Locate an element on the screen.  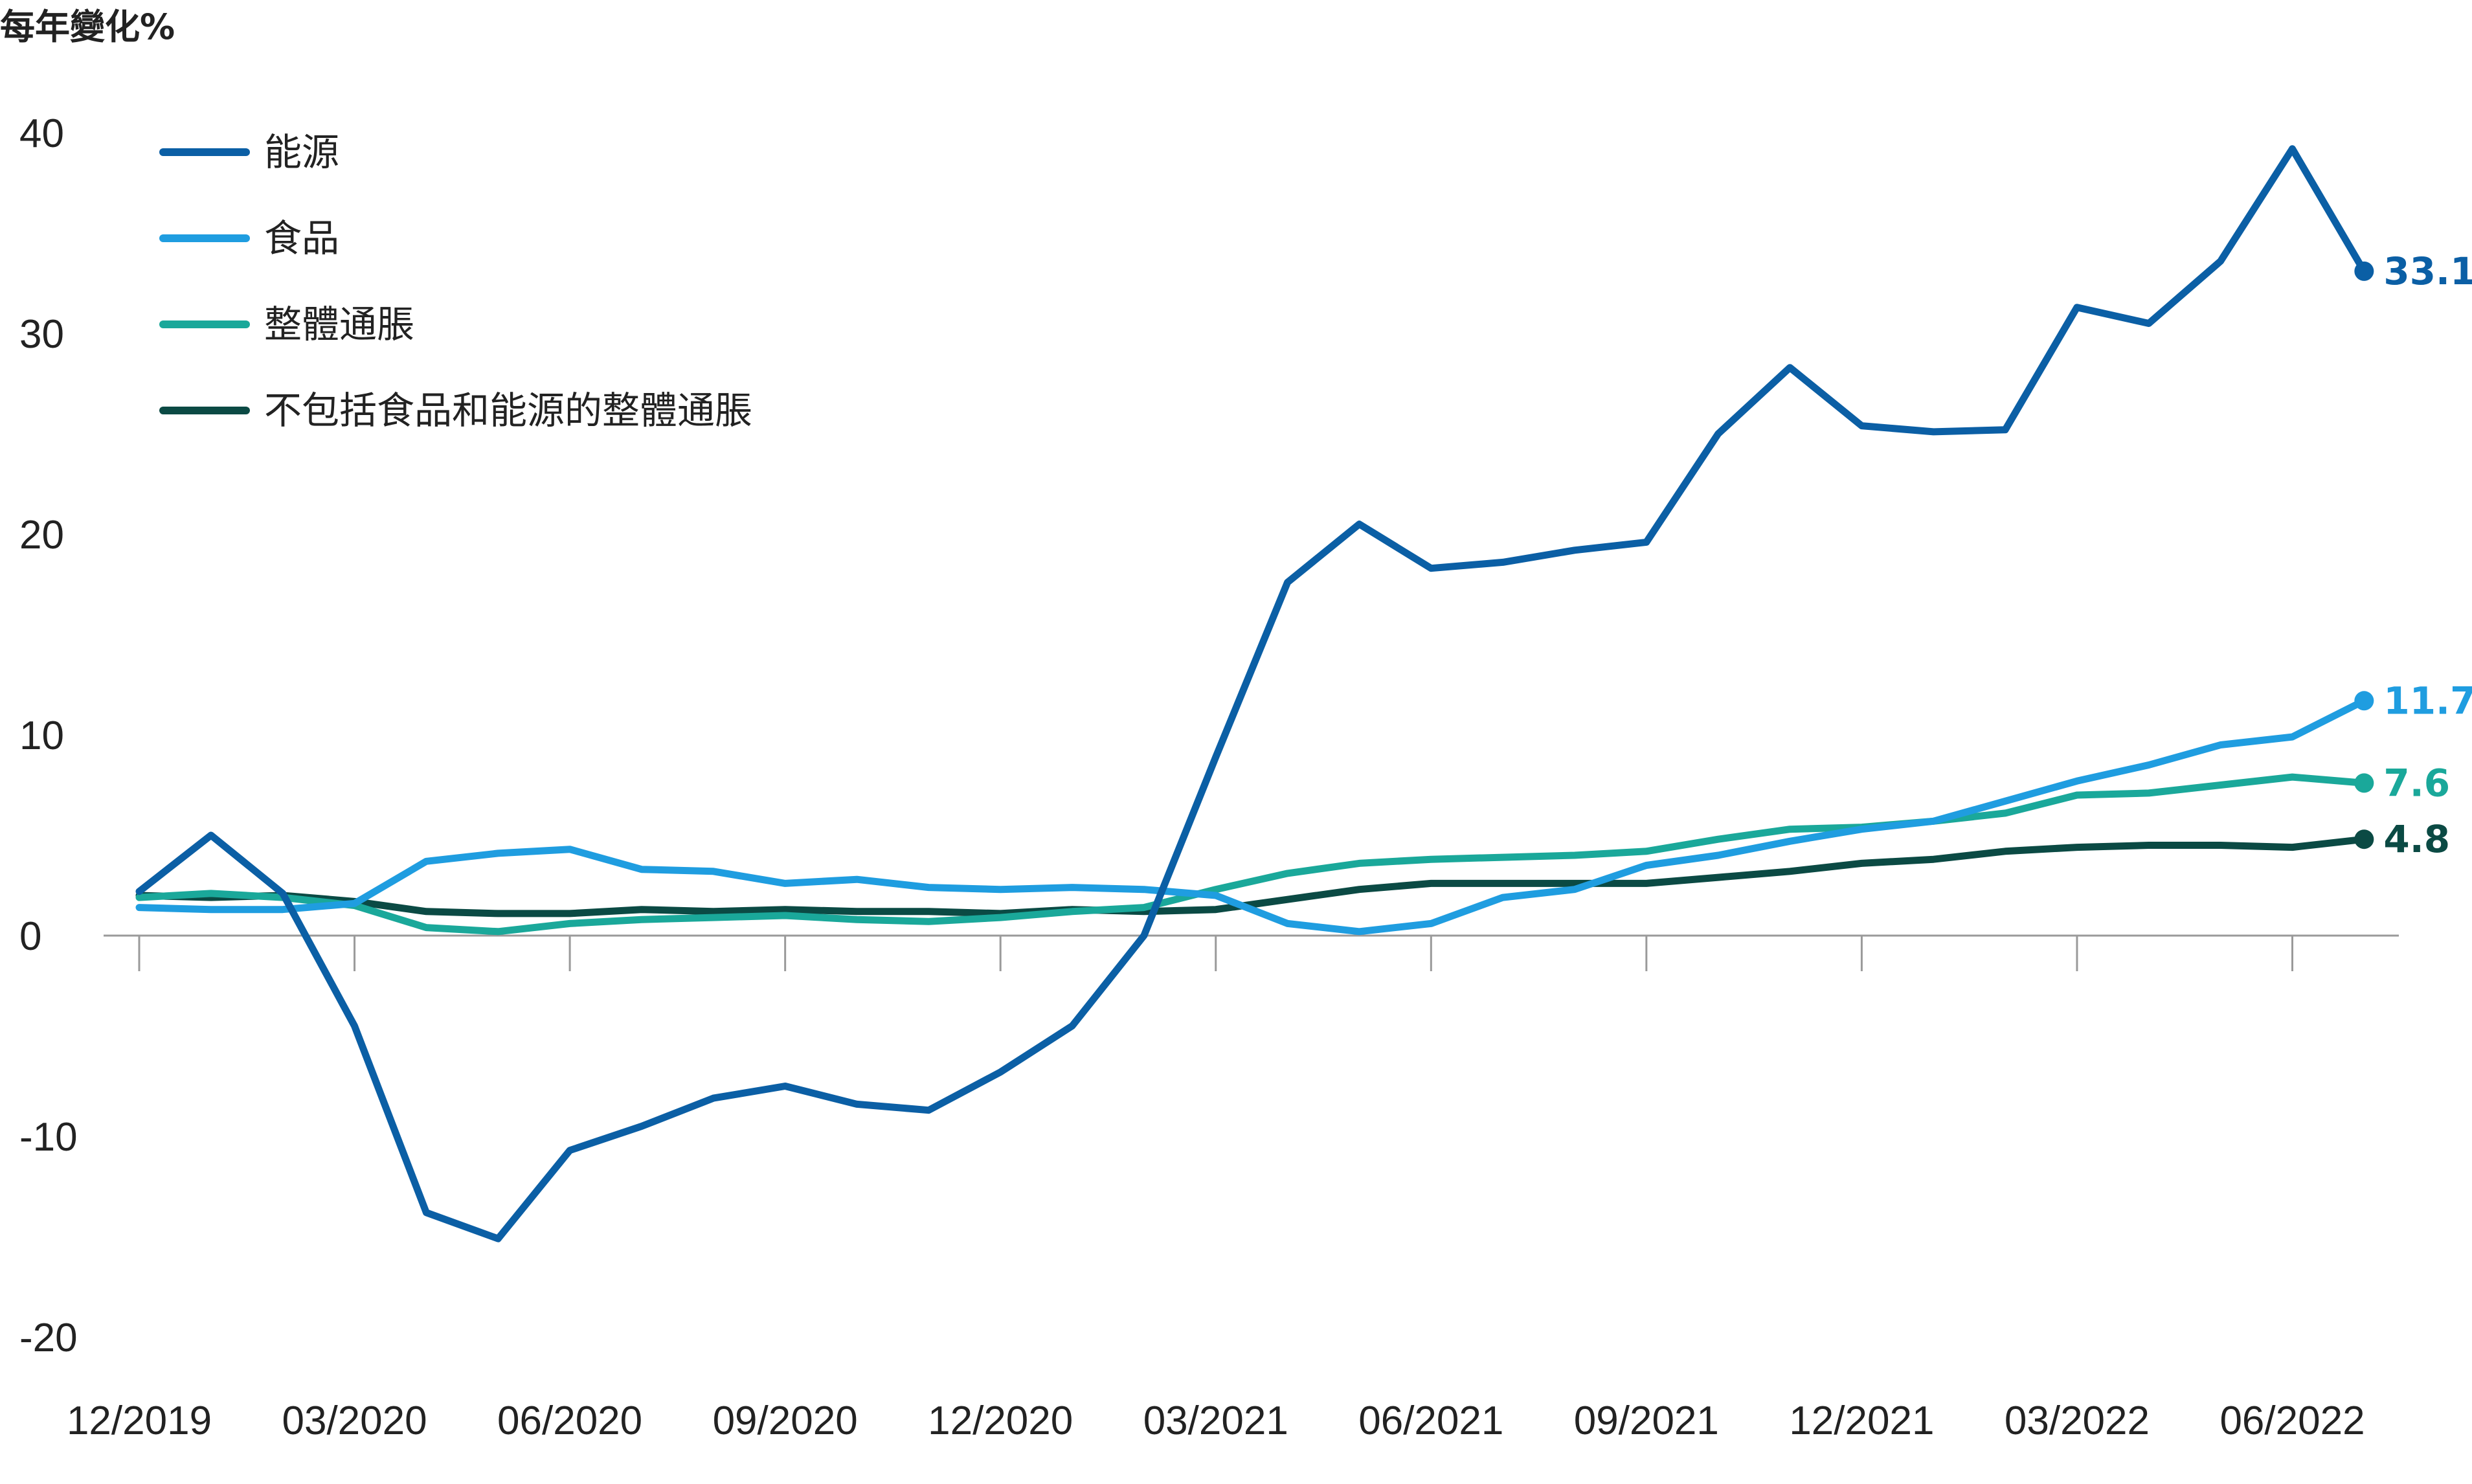
series-end-label: 33.1 is located at coordinates (2427, 271).